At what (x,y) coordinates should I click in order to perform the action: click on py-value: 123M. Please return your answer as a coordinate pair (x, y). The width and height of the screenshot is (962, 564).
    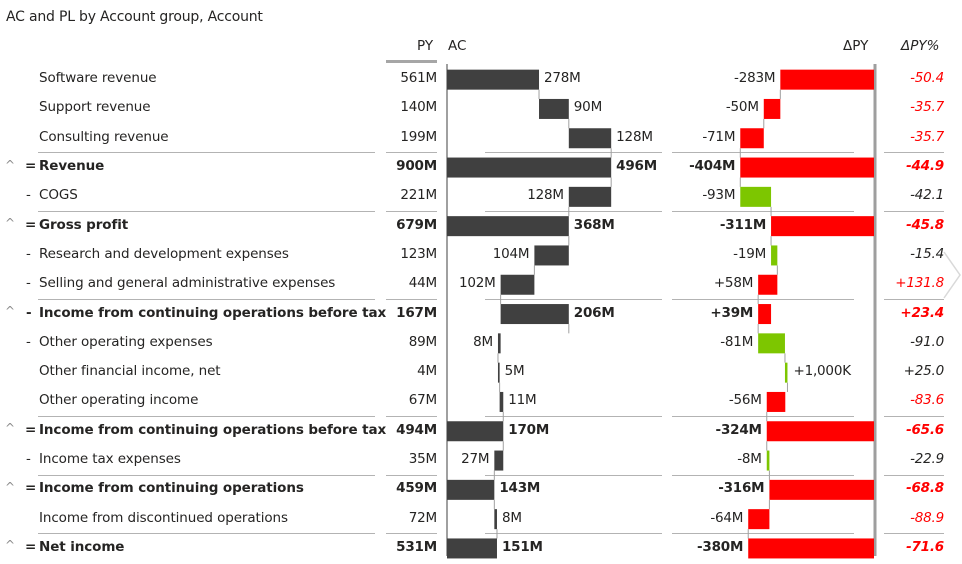
    Looking at the image, I should click on (418, 253).